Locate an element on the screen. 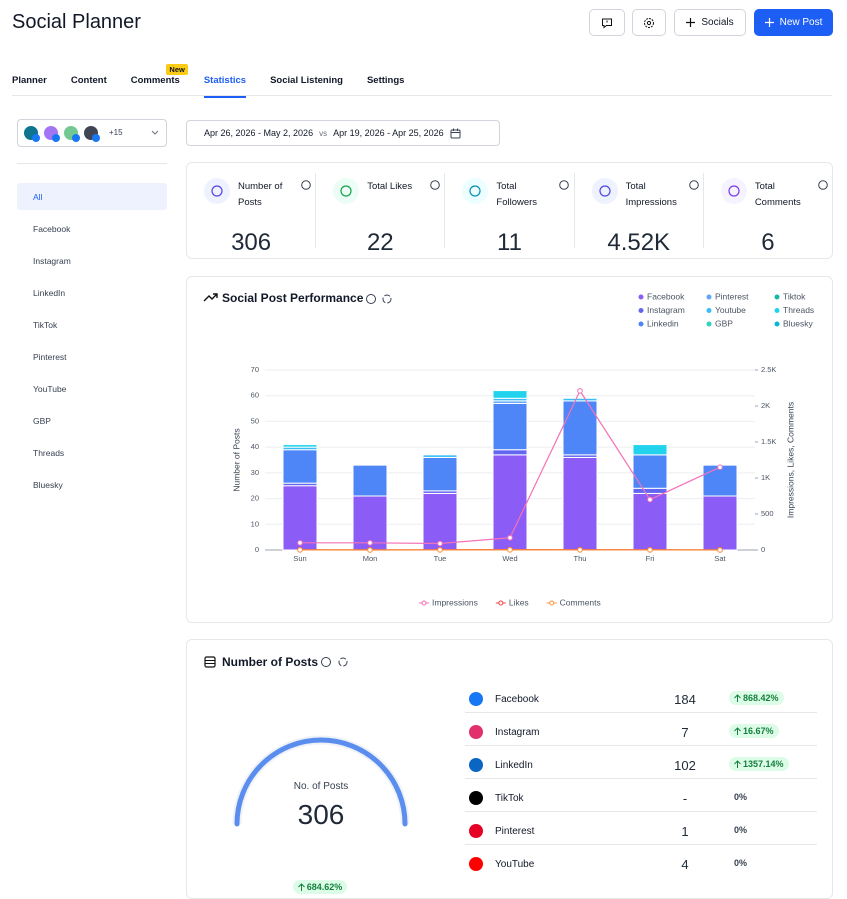  platform-icon is located at coordinates (476, 864).